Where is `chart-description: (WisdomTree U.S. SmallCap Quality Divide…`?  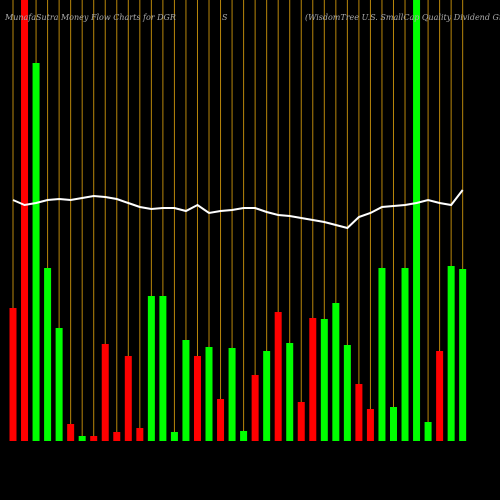
chart-description: (WisdomTree U.S. SmallCap Quality Divide… is located at coordinates (402, 17).